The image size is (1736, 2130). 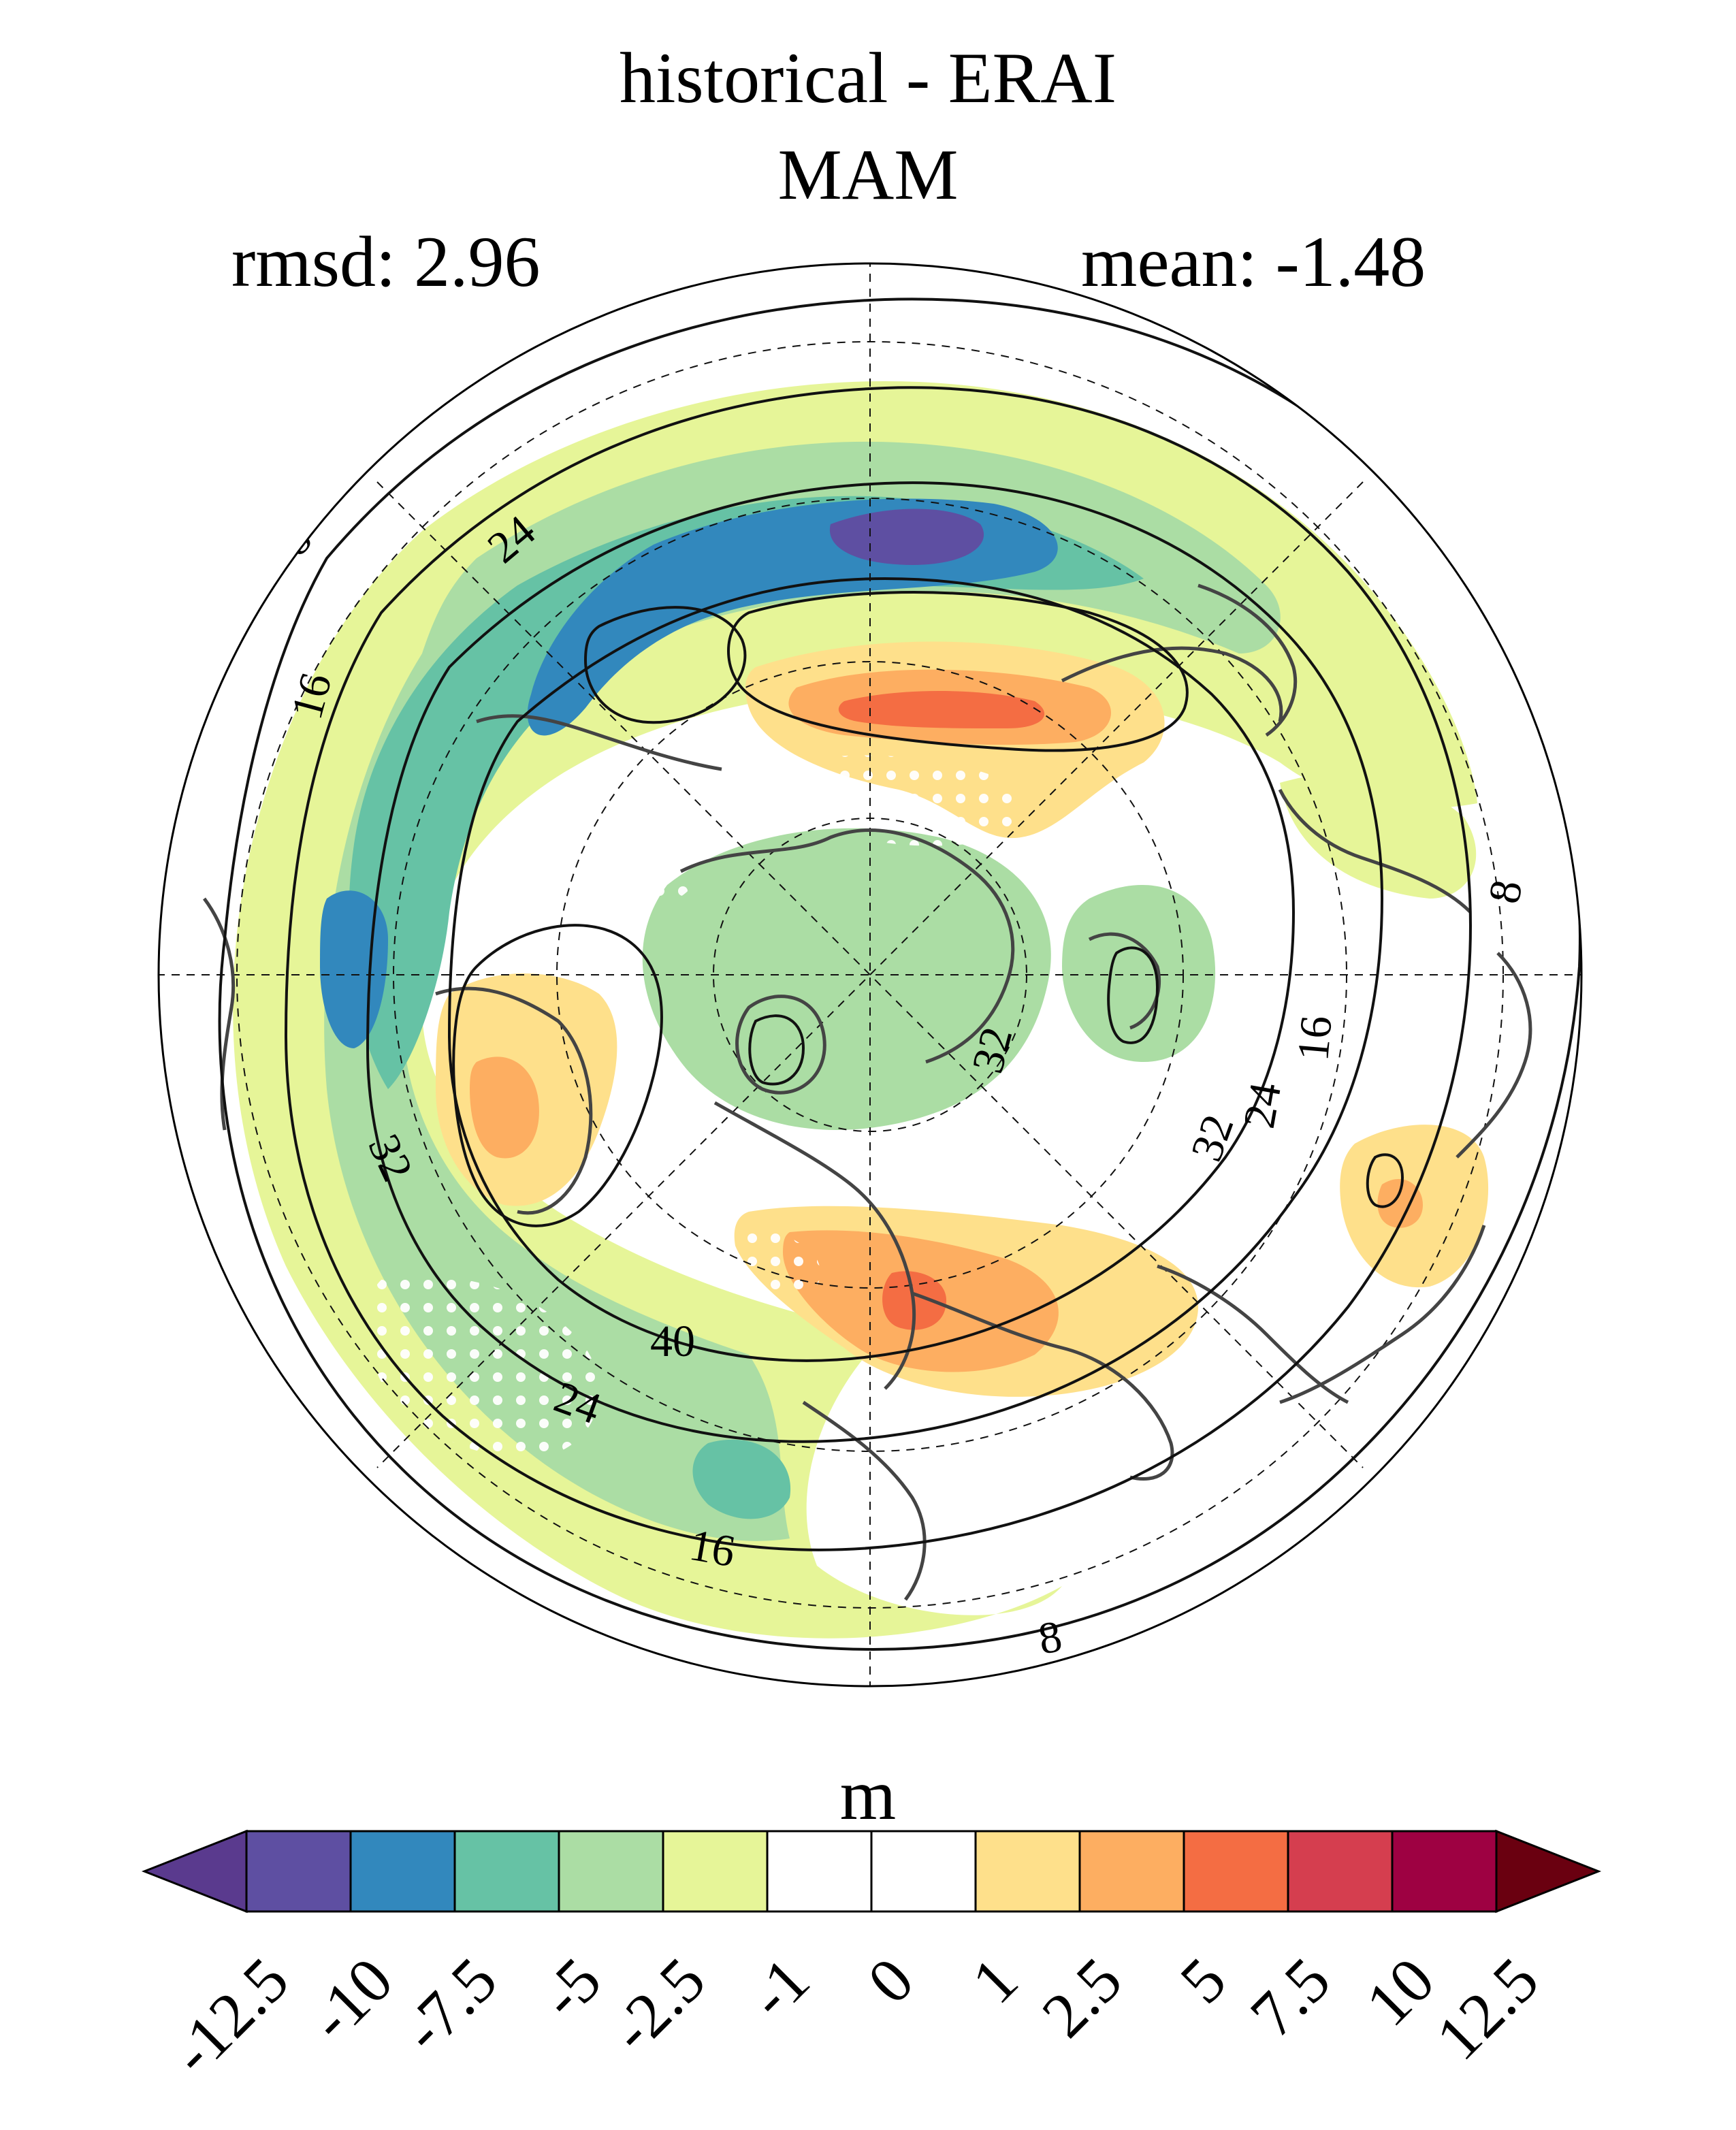 What do you see at coordinates (1139, 973) in the screenshot?
I see `anomaly-green-east` at bounding box center [1139, 973].